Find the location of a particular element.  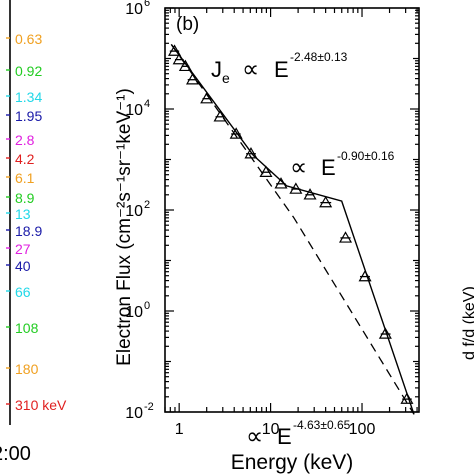

x-tick-label: 1 is located at coordinates (179, 429).